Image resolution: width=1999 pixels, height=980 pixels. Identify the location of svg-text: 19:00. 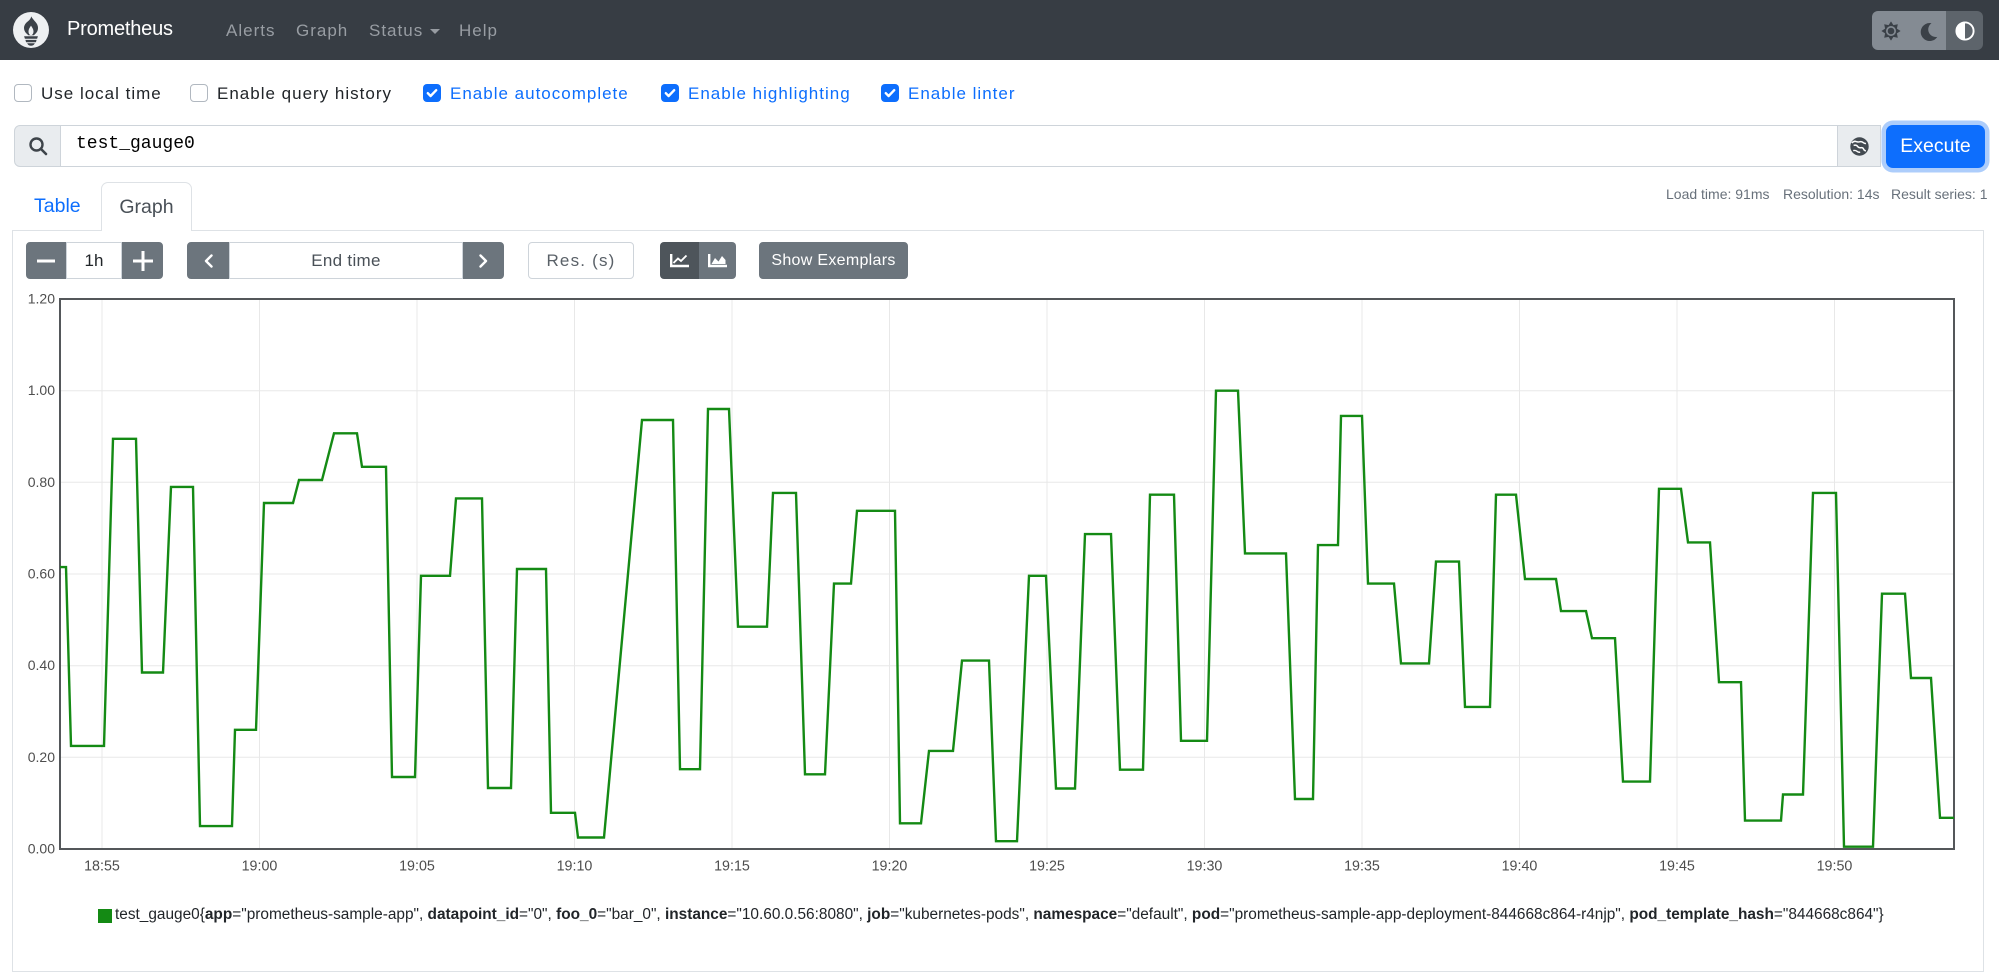
(260, 867).